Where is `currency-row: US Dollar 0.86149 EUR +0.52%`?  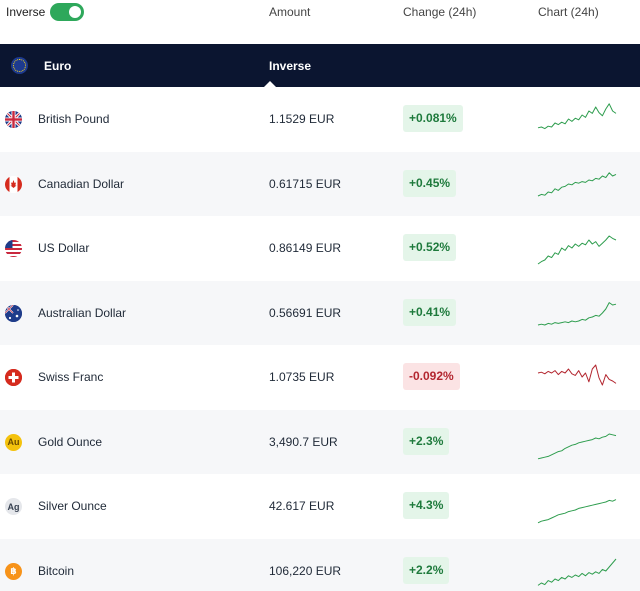 currency-row: US Dollar 0.86149 EUR +0.52% is located at coordinates (320, 248).